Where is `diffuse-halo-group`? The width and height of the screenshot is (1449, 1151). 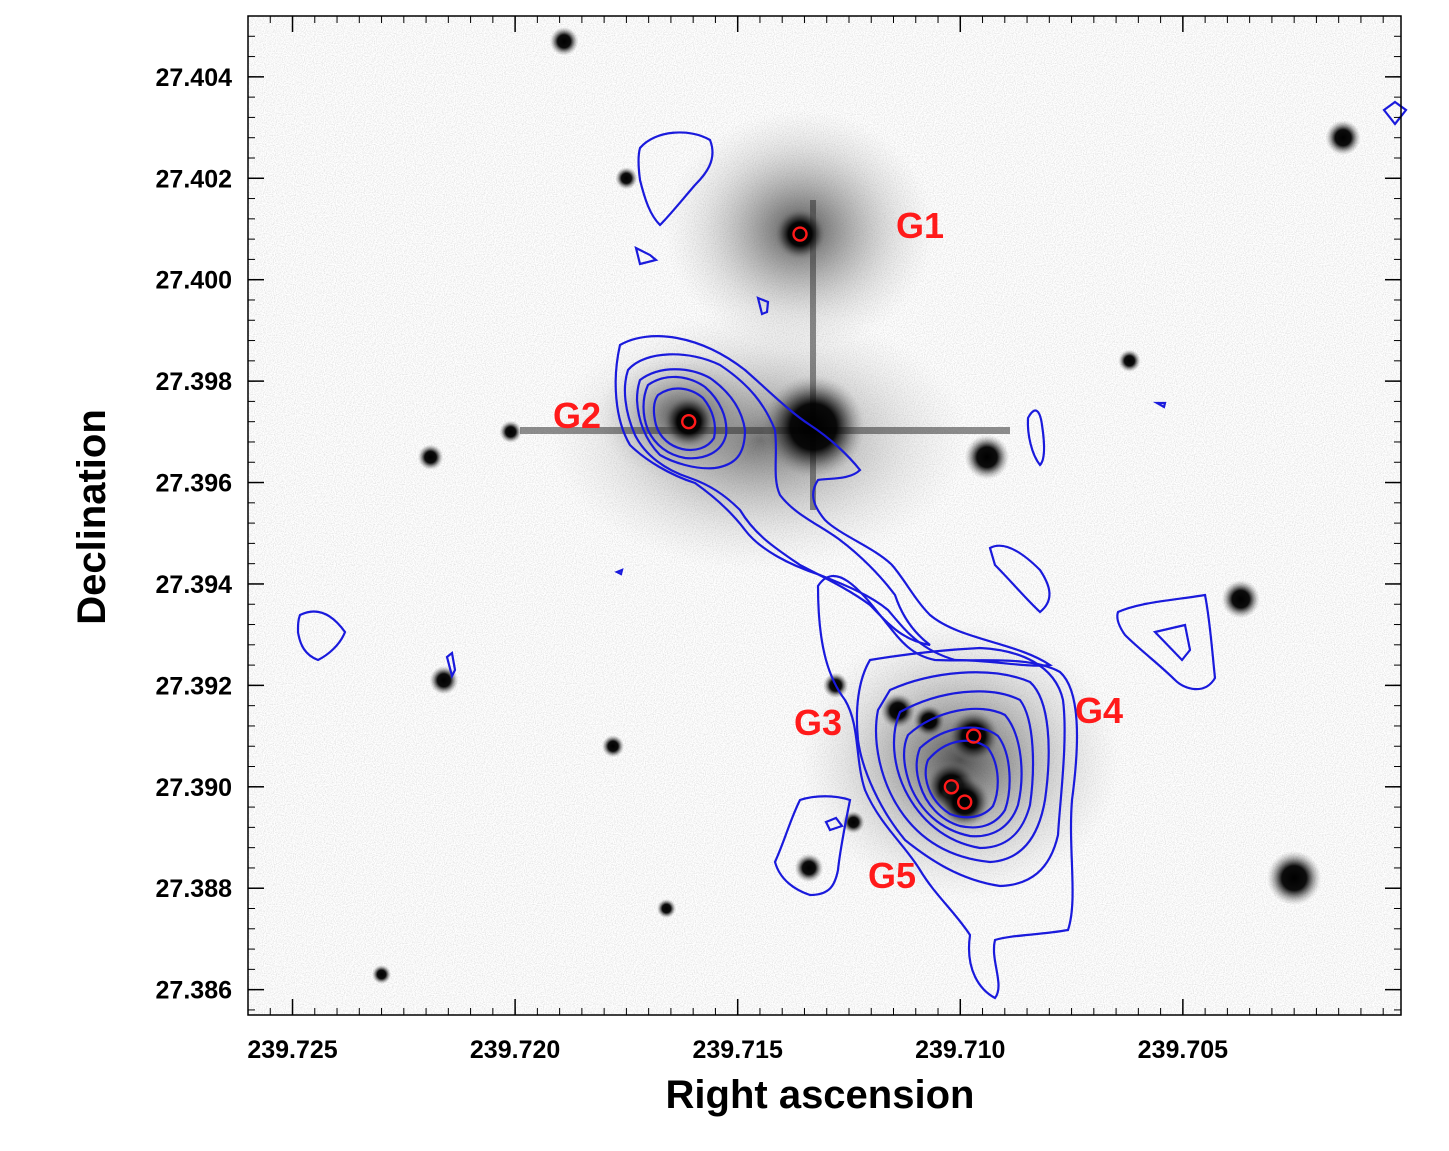 diffuse-halo-group is located at coordinates (960, 760).